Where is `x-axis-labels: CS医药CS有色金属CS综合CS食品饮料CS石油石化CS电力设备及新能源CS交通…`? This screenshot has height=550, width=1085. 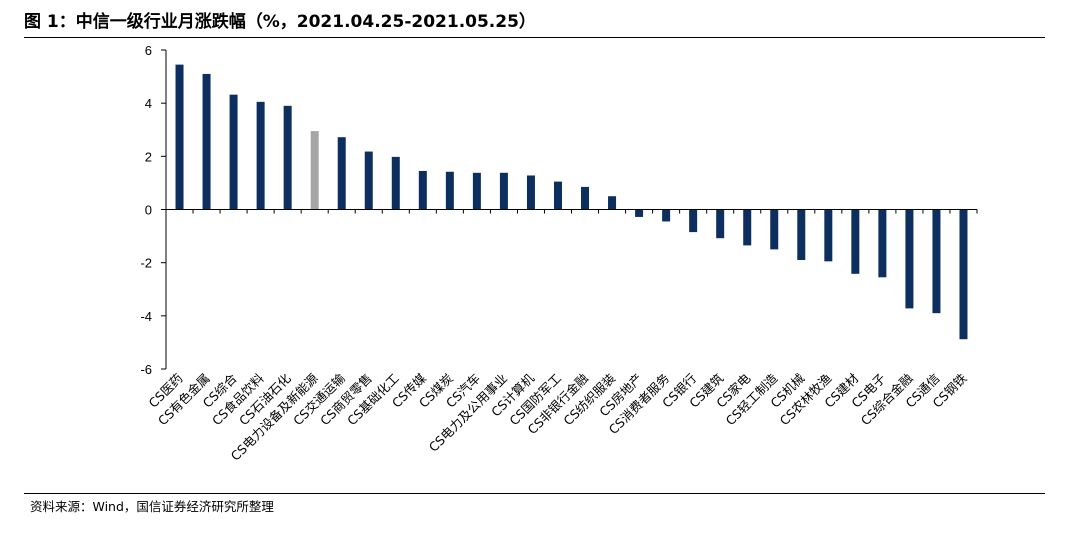
x-axis-labels: CS医药CS有色金属CS综合CS食品饮料CS石油石化CS电力设备及新能源CS交通… is located at coordinates (558, 416).